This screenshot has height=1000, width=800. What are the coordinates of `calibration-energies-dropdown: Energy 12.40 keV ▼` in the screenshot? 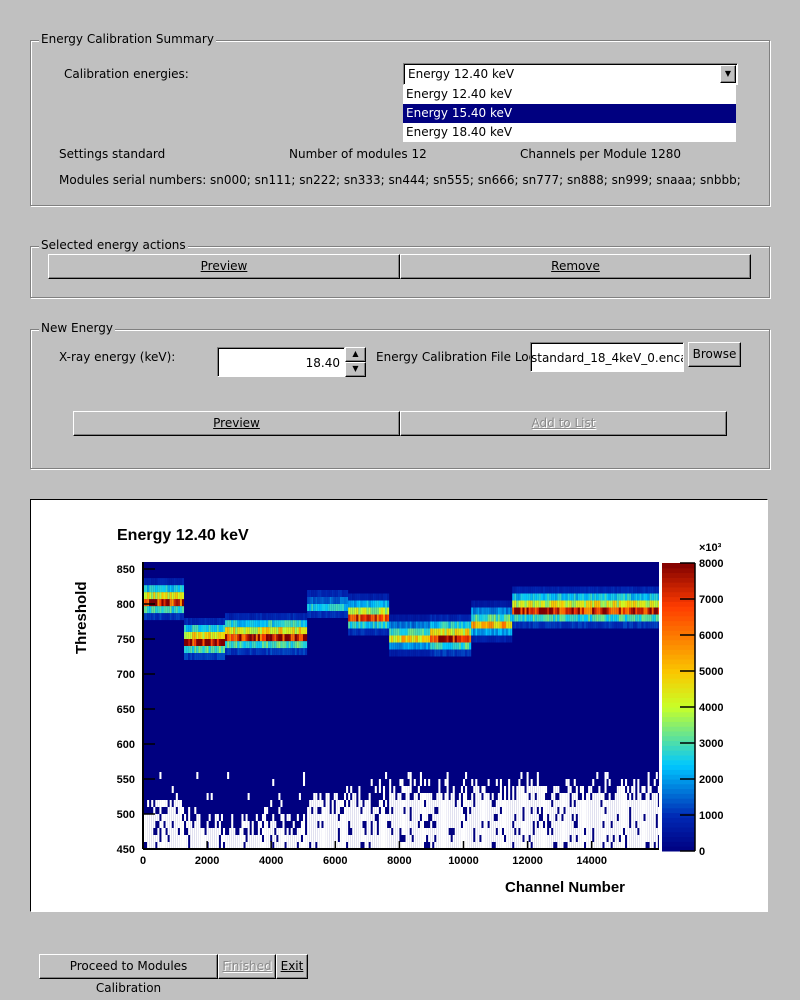 It's located at (570, 74).